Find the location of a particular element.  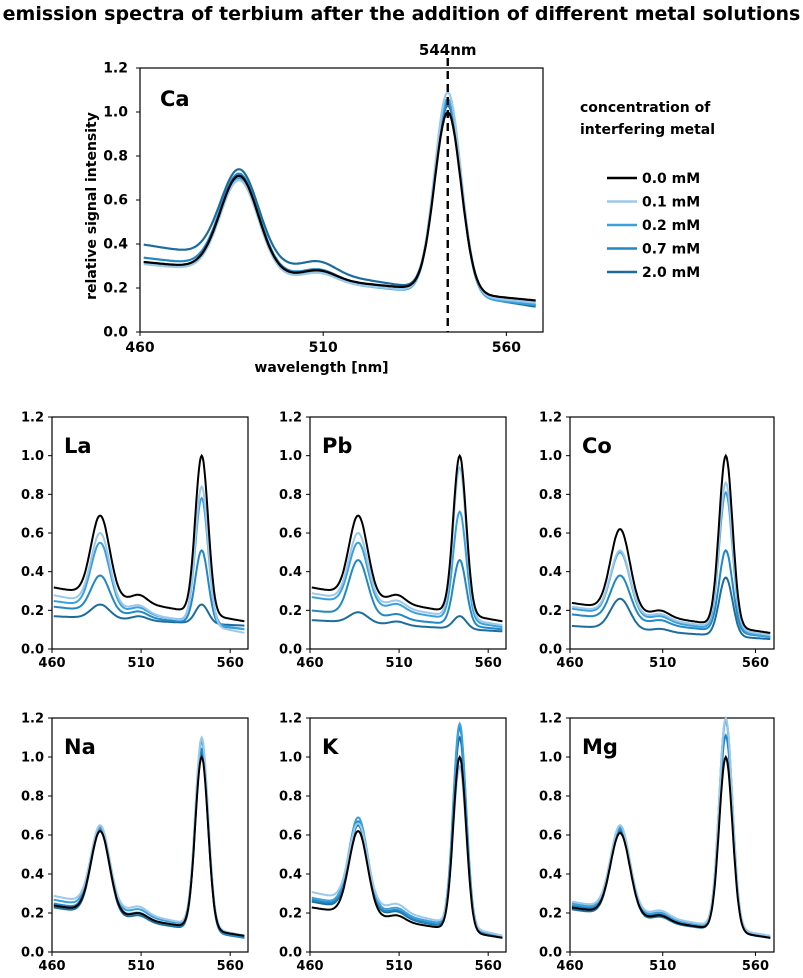

legend-entry-label: 2.0 mM is located at coordinates (671, 273).